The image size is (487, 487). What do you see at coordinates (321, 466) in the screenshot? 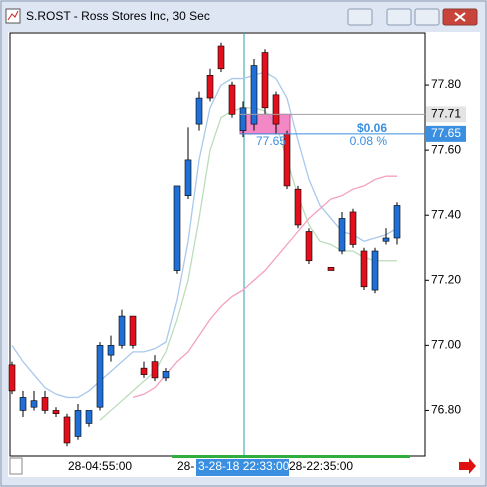
I see `x-label: 28-22:35:00` at bounding box center [321, 466].